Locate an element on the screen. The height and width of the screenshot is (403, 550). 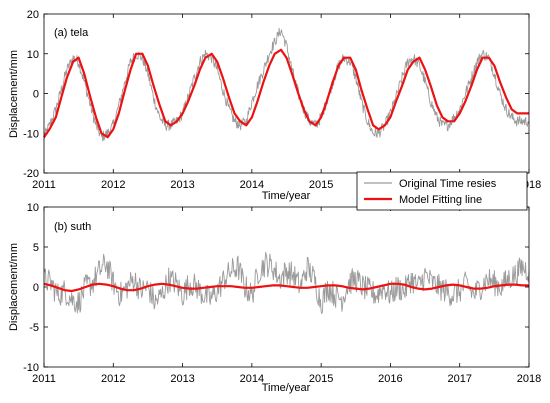
y-tick-label: -20 is located at coordinates (31, 174).